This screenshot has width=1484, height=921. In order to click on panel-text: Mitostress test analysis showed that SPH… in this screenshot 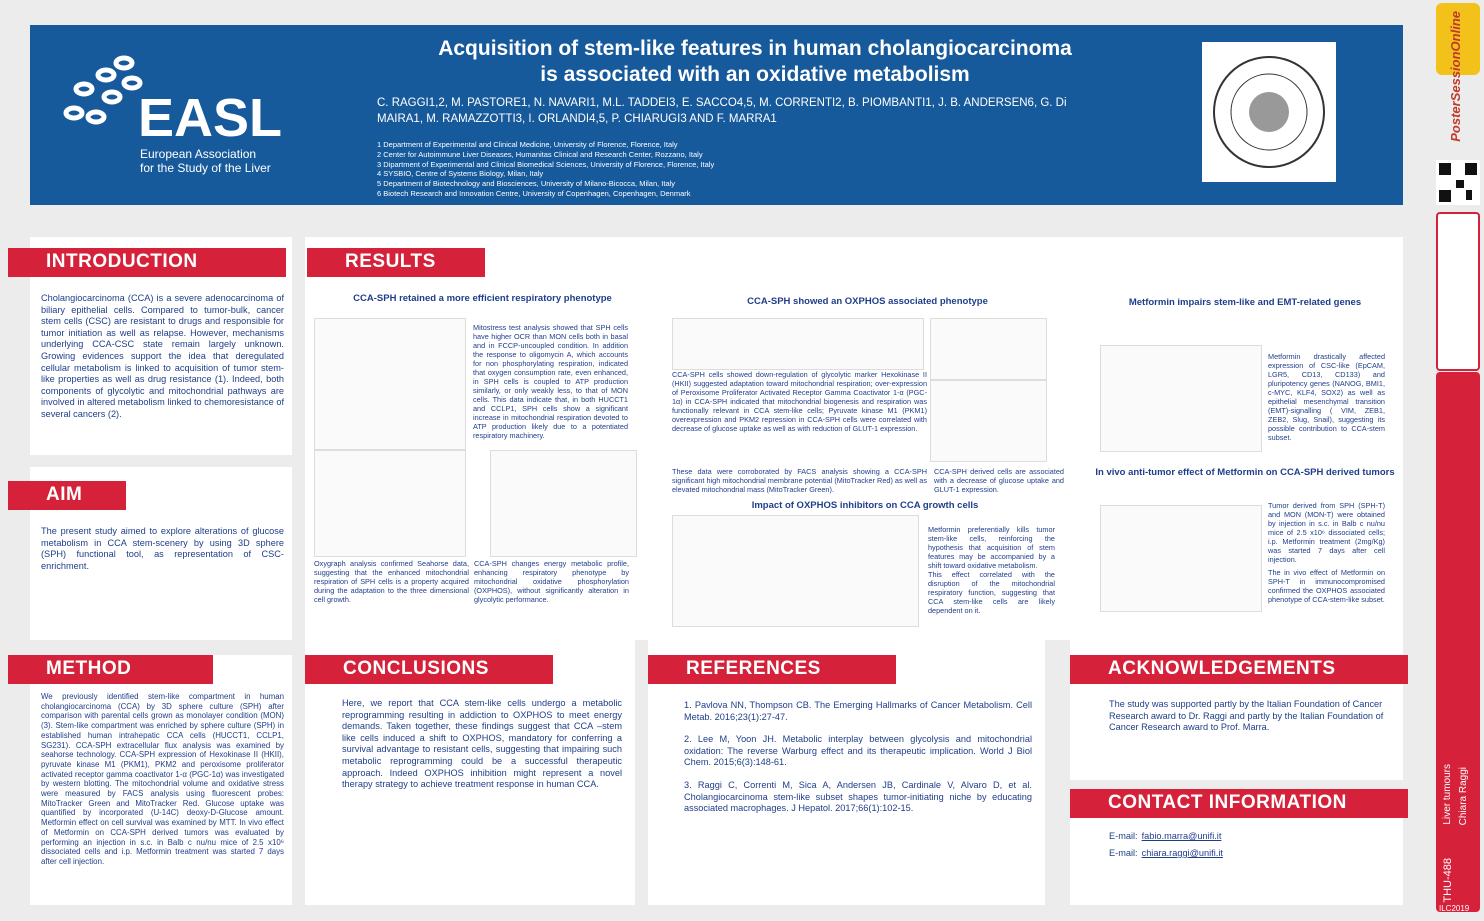, I will do `click(550, 381)`.